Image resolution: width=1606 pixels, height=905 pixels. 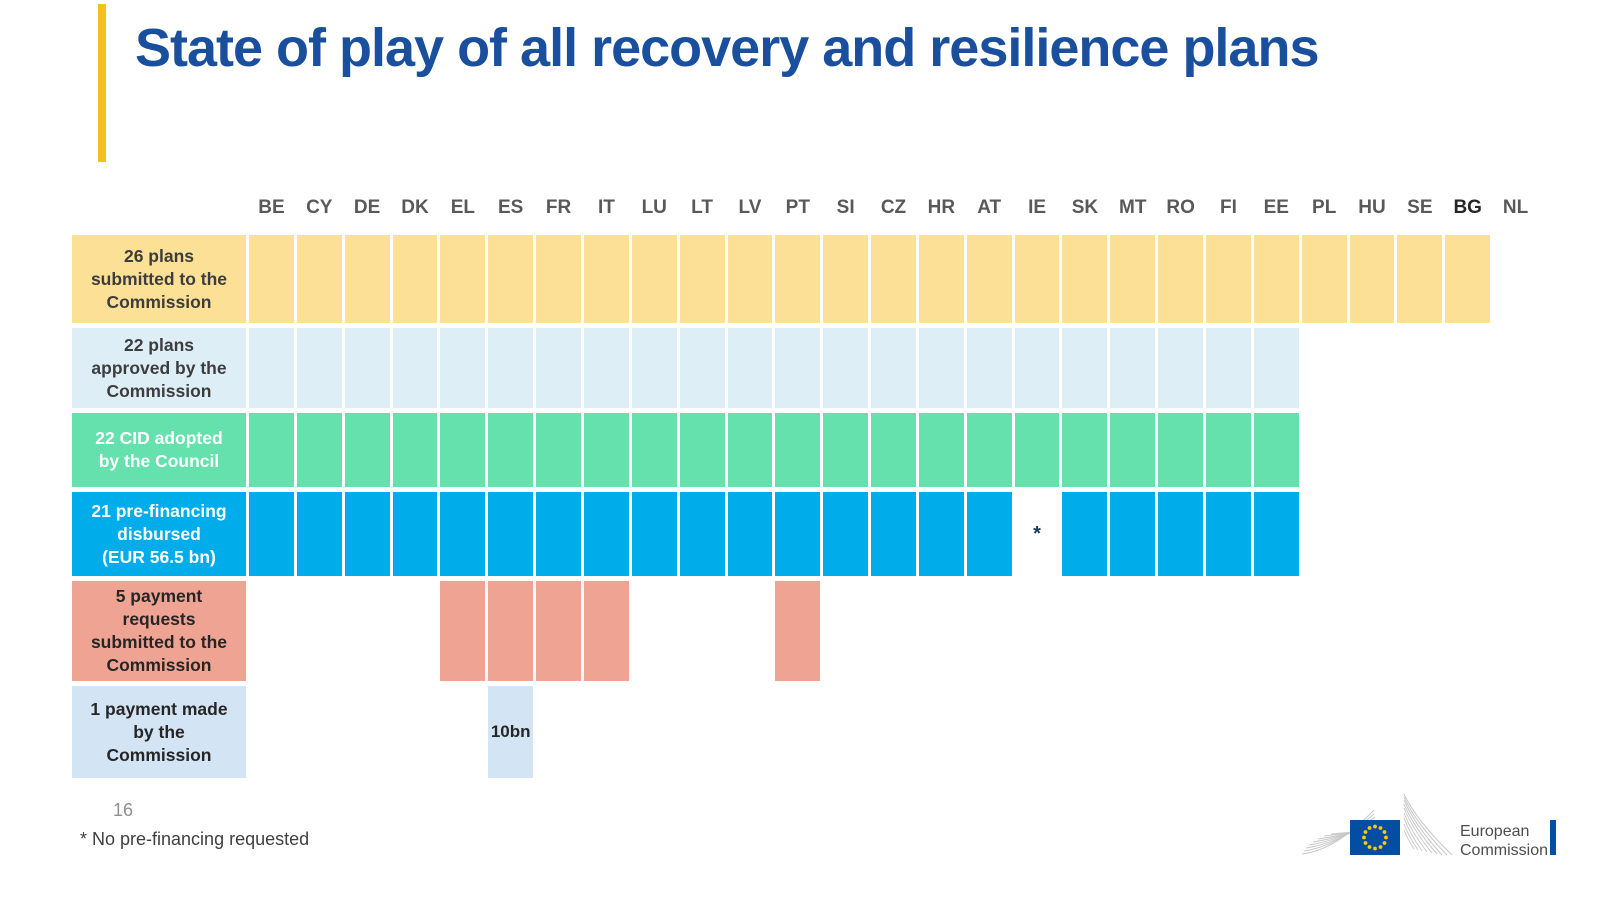 What do you see at coordinates (319, 732) in the screenshot?
I see `grid-cell-payment-made-cy` at bounding box center [319, 732].